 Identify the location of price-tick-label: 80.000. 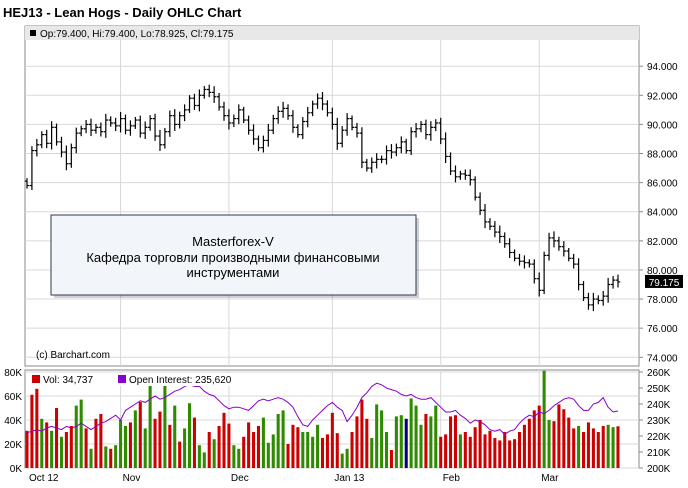
(662, 271).